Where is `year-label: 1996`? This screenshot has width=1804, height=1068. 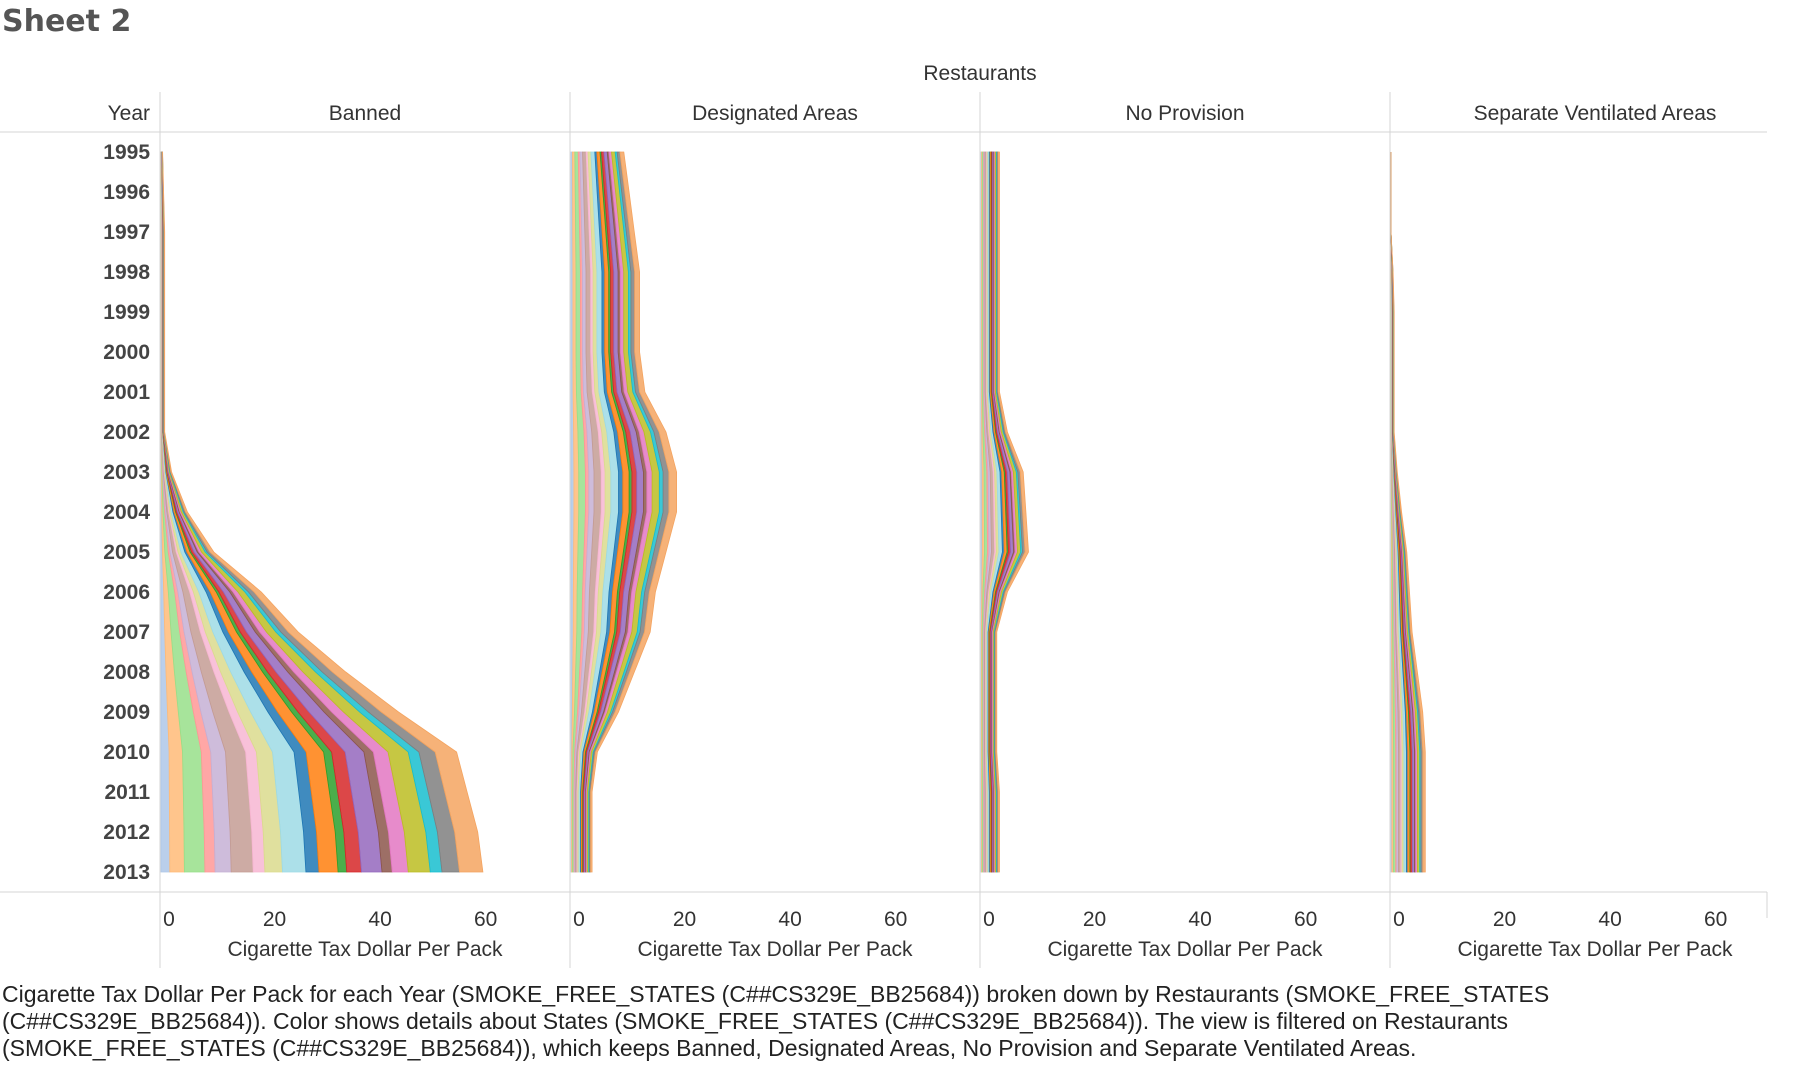 year-label: 1996 is located at coordinates (126, 192).